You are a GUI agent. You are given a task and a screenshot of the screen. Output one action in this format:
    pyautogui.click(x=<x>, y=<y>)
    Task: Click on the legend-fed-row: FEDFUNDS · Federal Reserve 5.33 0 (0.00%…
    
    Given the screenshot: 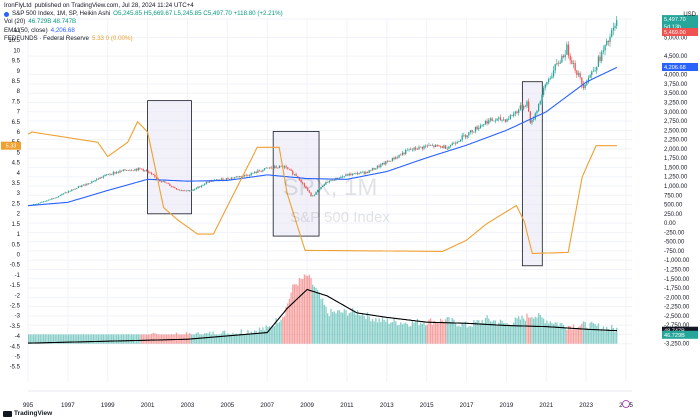 What is the action you would take?
    pyautogui.click(x=143, y=39)
    